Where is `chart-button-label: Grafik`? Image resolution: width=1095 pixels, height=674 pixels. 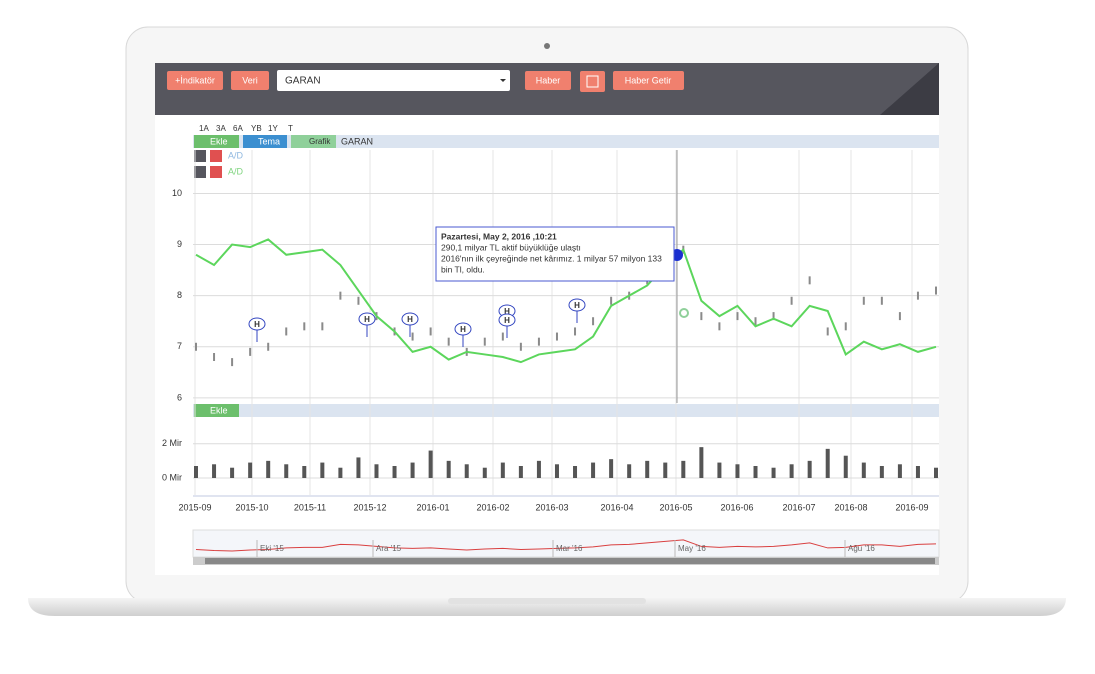
chart-button-label: Grafik is located at coordinates (320, 141).